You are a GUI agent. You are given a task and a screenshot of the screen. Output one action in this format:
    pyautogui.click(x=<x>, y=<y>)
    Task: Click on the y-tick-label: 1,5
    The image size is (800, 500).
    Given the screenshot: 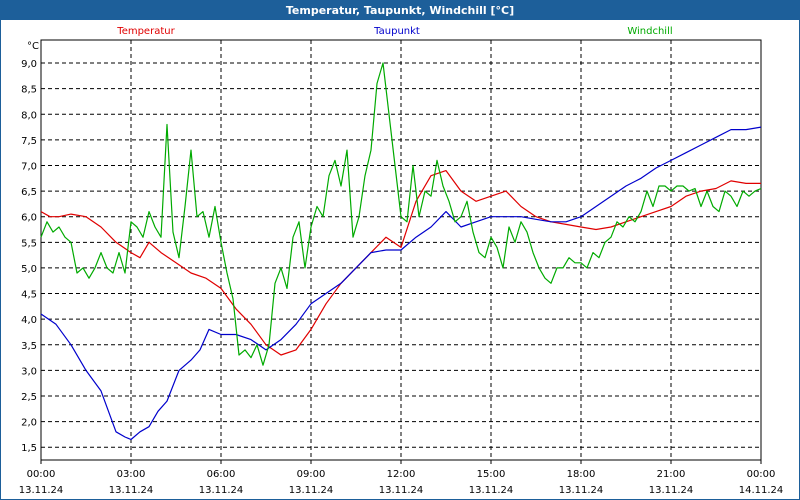 What is the action you would take?
    pyautogui.click(x=29, y=448)
    